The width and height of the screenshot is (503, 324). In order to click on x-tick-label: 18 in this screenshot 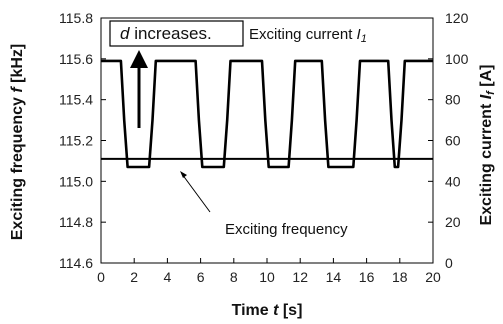, I will do `click(400, 277)`.